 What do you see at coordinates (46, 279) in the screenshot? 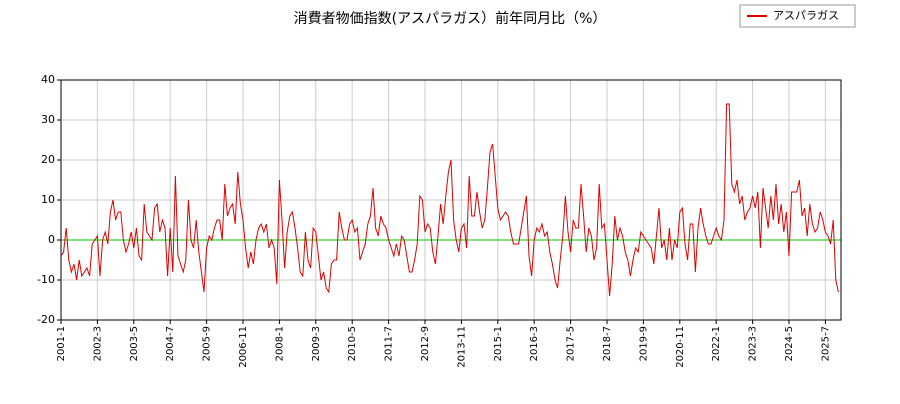
I see `y-tick-label: -10` at bounding box center [46, 279].